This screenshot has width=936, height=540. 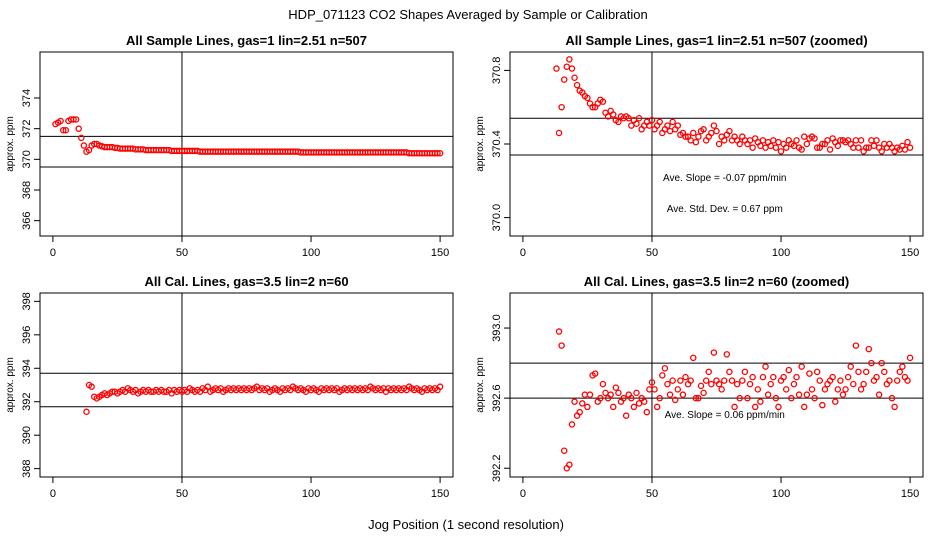 I want to click on y-tick-label: 390, so click(x=27, y=435).